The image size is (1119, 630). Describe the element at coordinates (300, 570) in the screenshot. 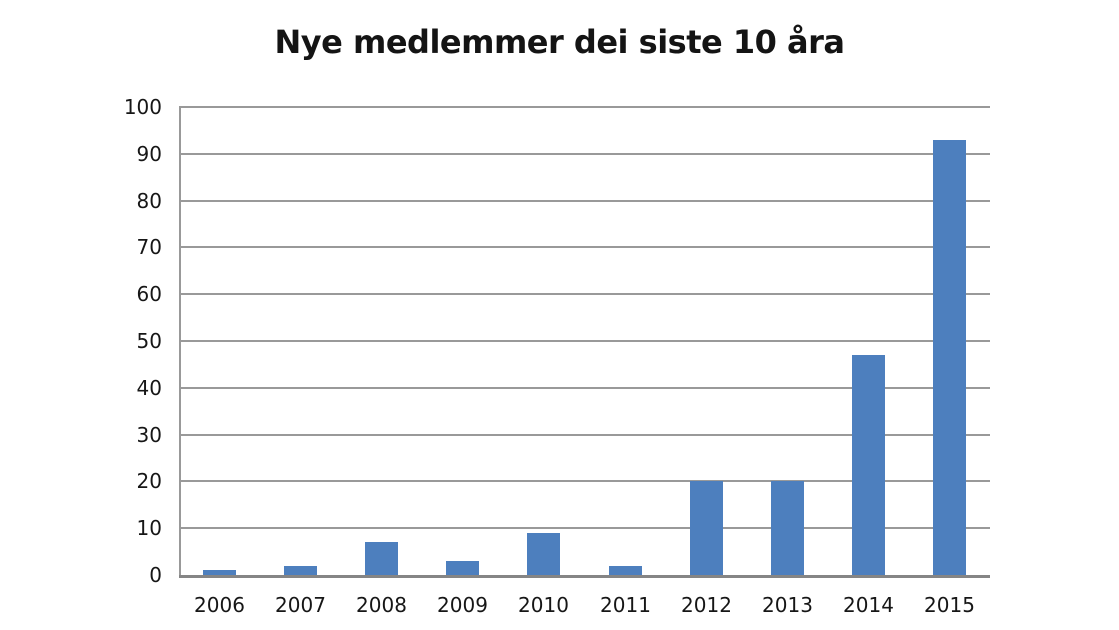

I see `bar-2007` at that location.